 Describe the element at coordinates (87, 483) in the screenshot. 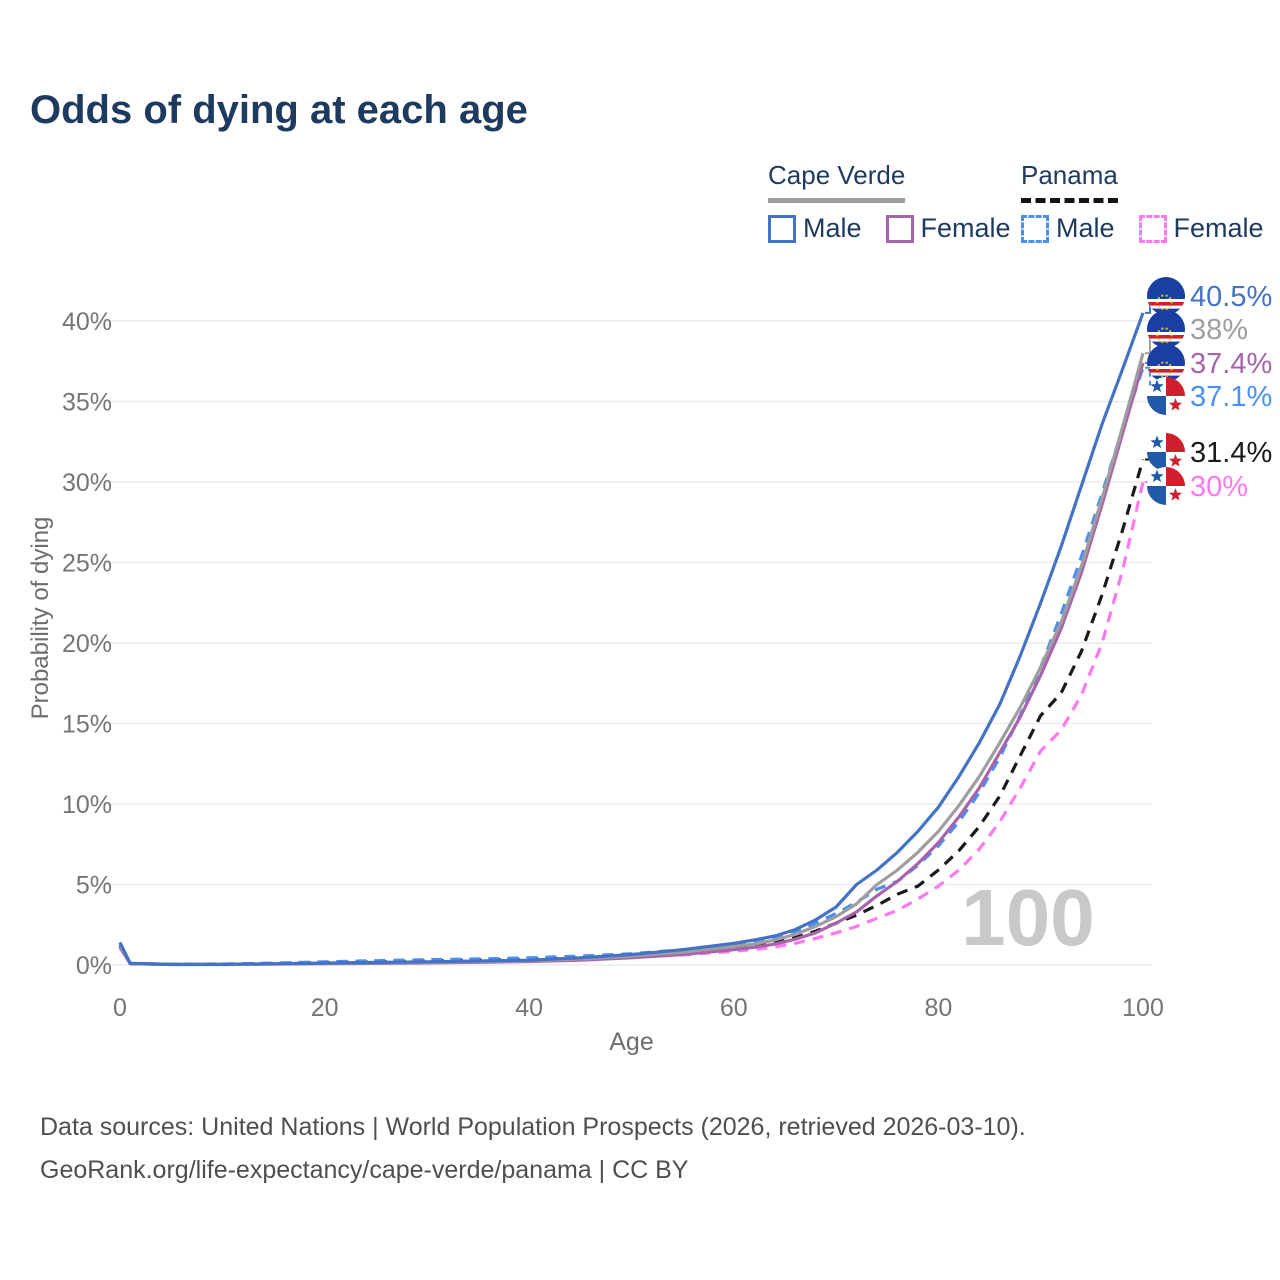

I see `y-tick-label: 30%` at that location.